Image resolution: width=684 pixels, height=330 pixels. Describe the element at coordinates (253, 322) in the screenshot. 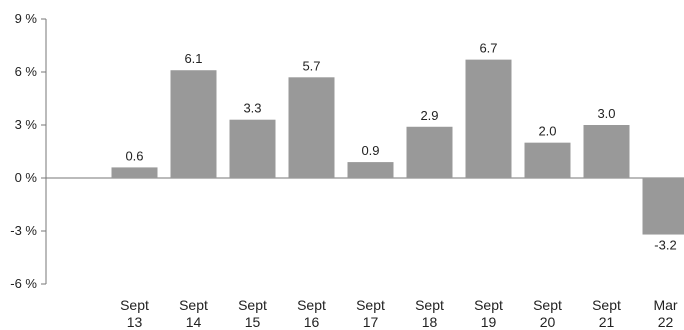

I see `x-category-label-line2: 15` at that location.